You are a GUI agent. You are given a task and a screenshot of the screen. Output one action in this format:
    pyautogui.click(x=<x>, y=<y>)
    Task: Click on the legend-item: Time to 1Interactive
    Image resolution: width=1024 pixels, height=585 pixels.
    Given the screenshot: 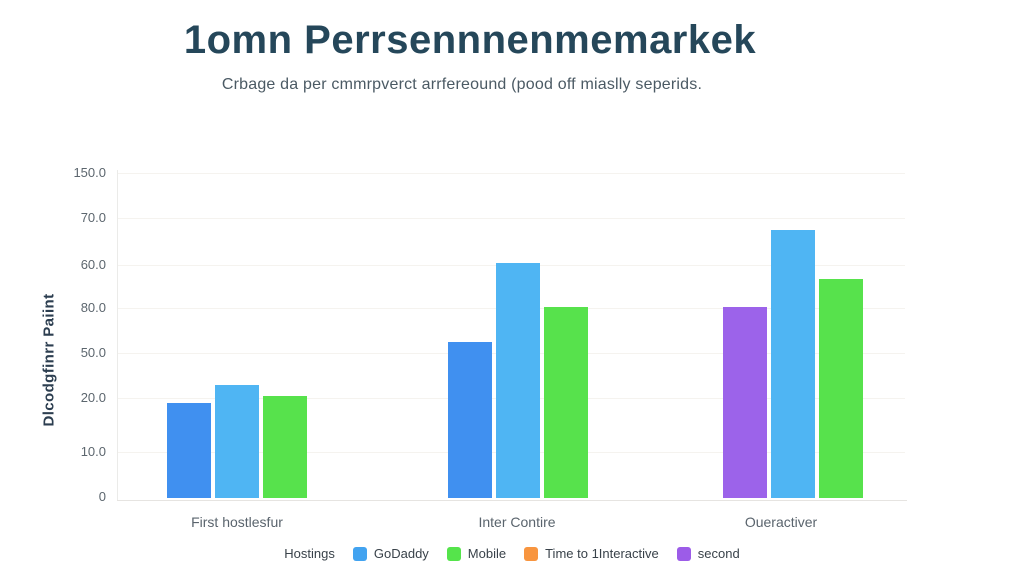 What is the action you would take?
    pyautogui.click(x=591, y=553)
    